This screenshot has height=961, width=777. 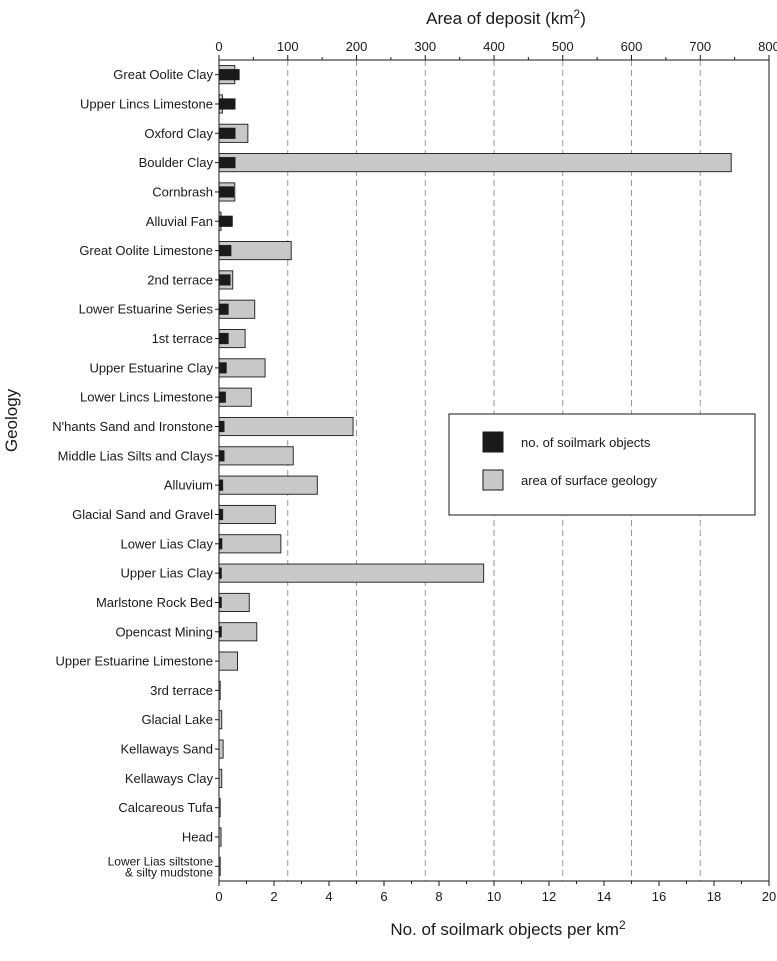 What do you see at coordinates (229, 353) in the screenshot?
I see `count-bars` at bounding box center [229, 353].